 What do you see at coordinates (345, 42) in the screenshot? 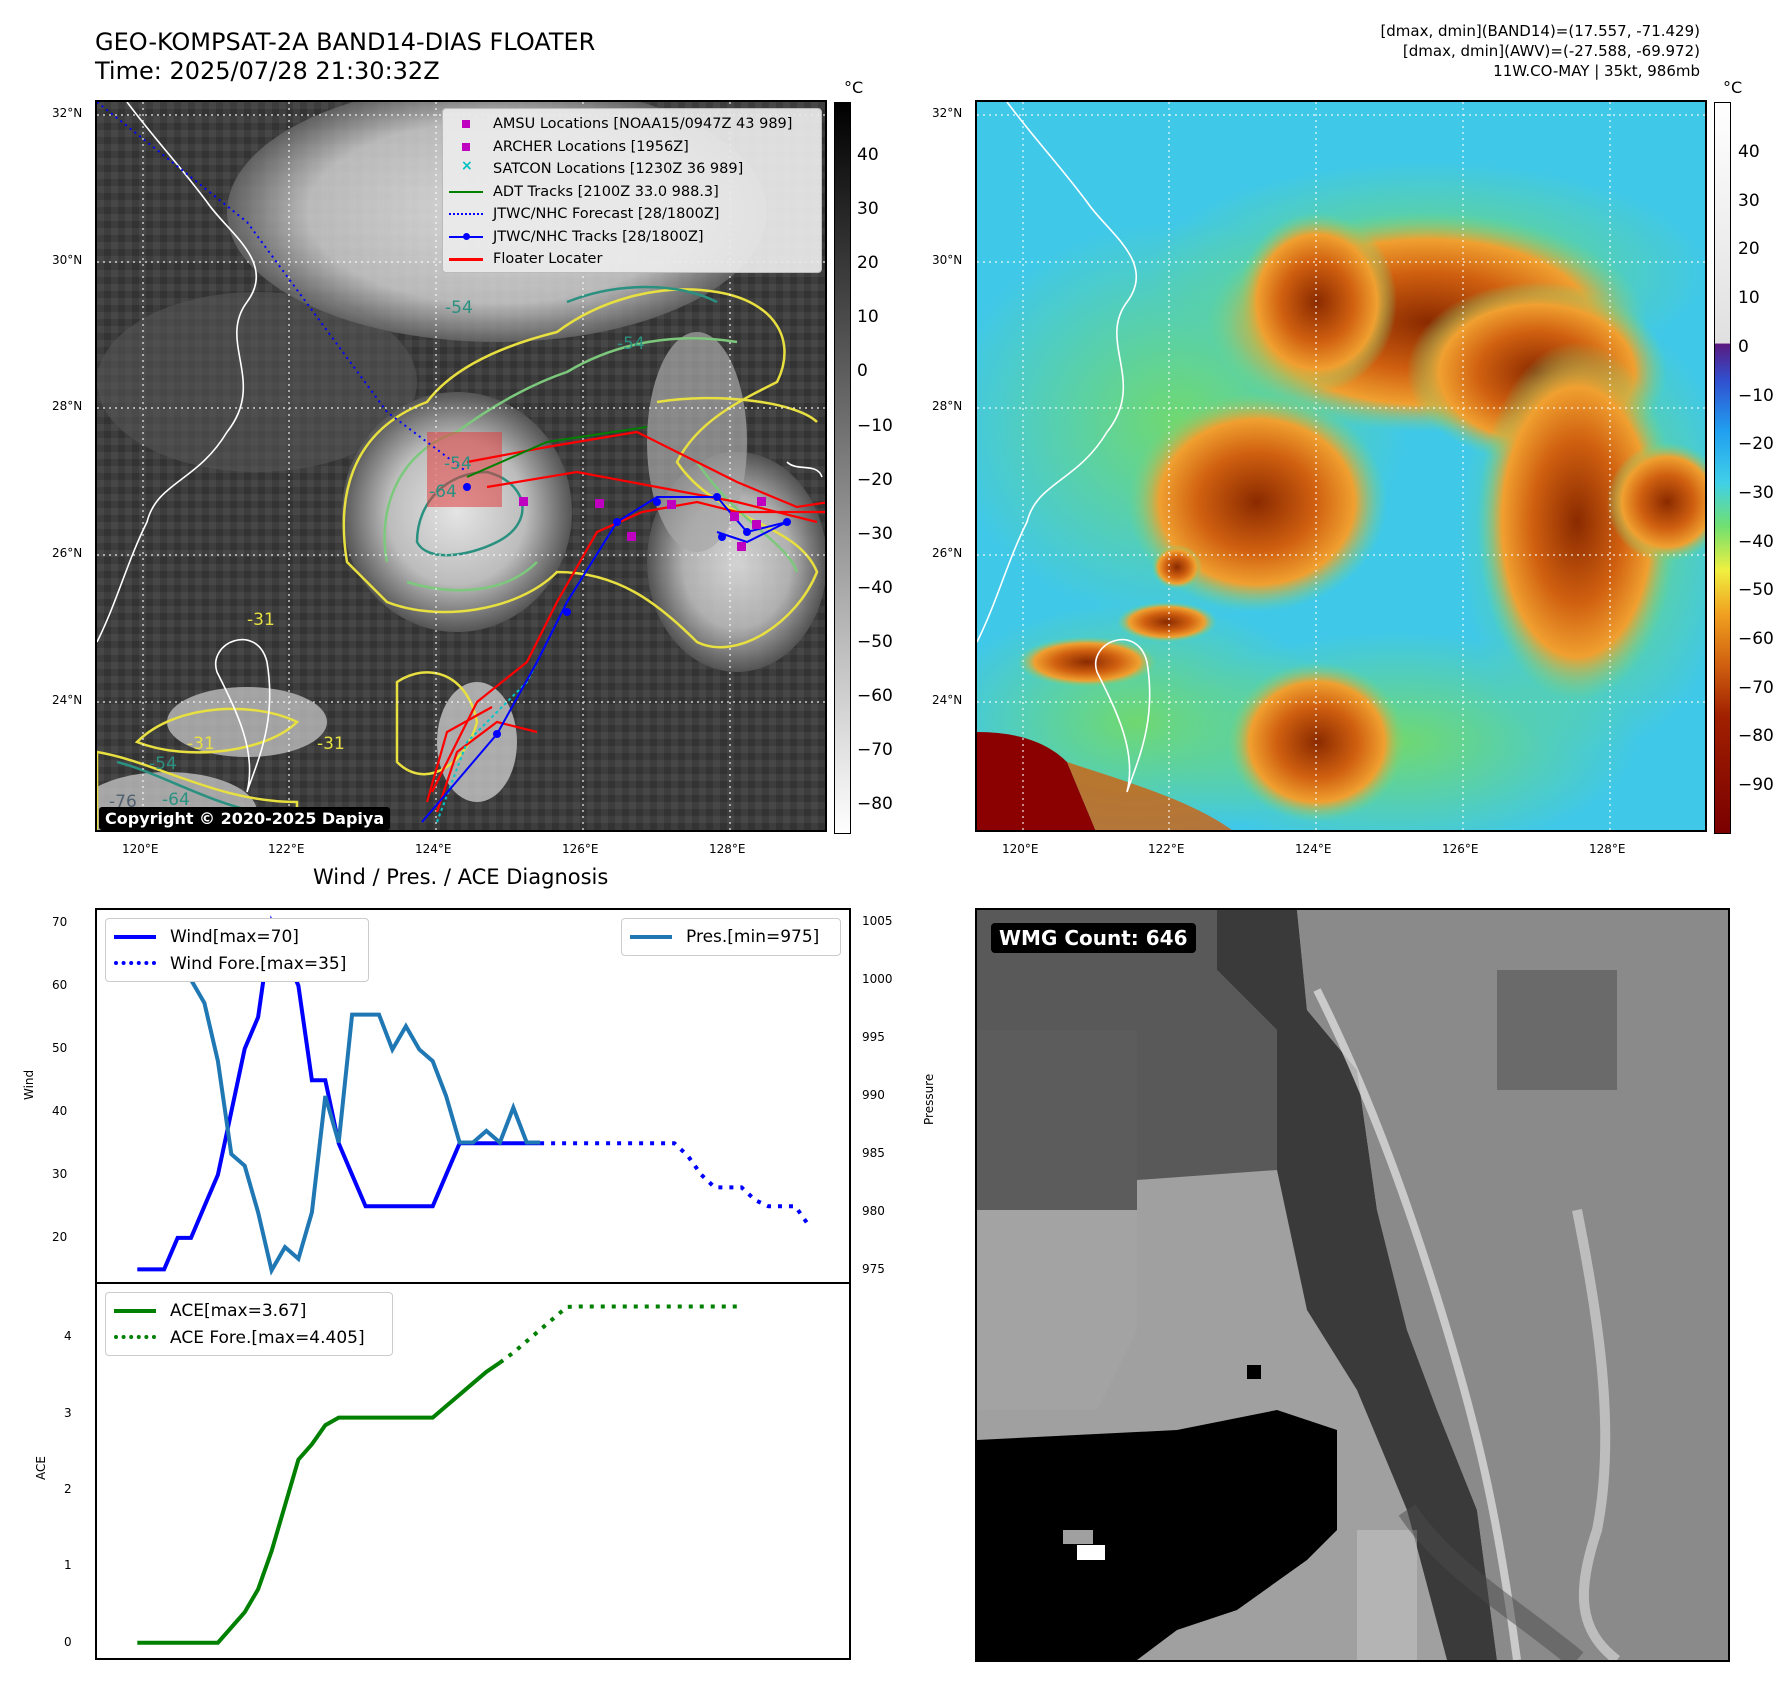
I see `chart-title-line1: GEO-KOMPSAT-2A BAND14-DIAS FLOATER` at bounding box center [345, 42].